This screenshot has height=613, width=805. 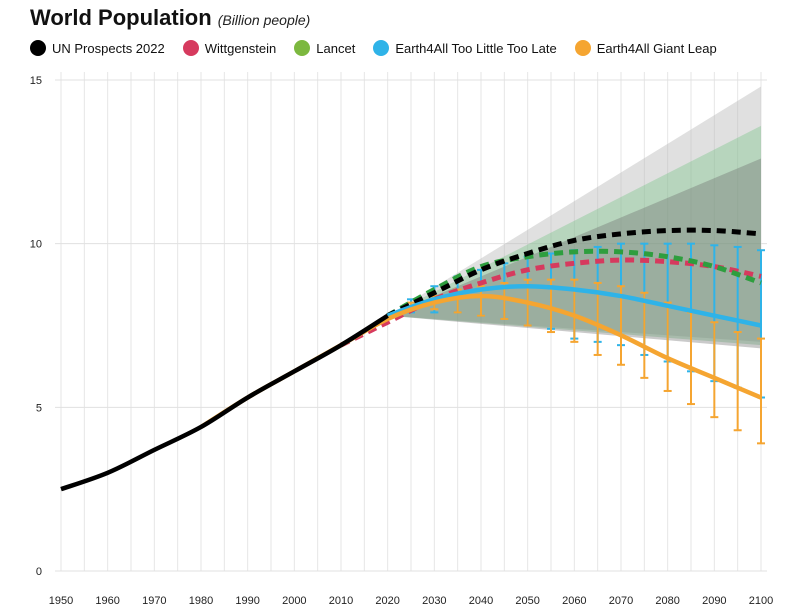 I want to click on x-tick-label: 2090, so click(x=714, y=601).